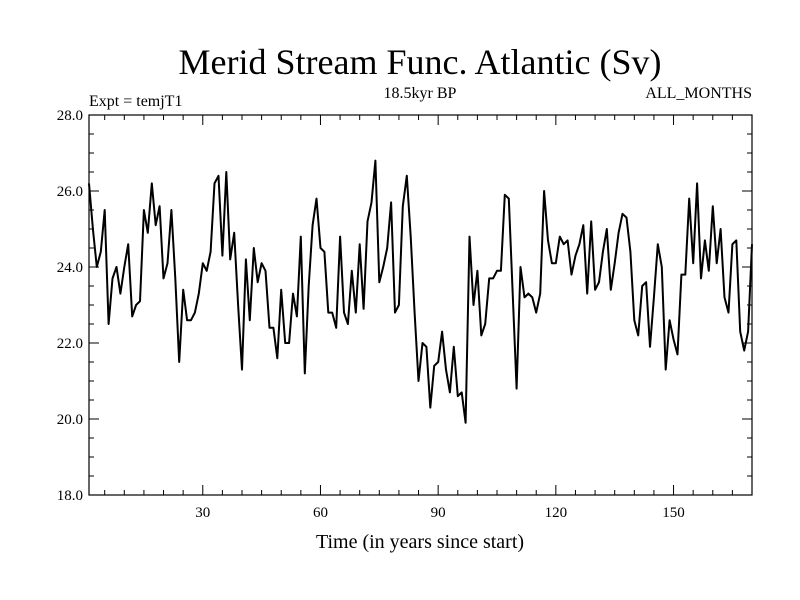 The width and height of the screenshot is (800, 600). What do you see at coordinates (673, 513) in the screenshot?
I see `x-tick-label: 150` at bounding box center [673, 513].